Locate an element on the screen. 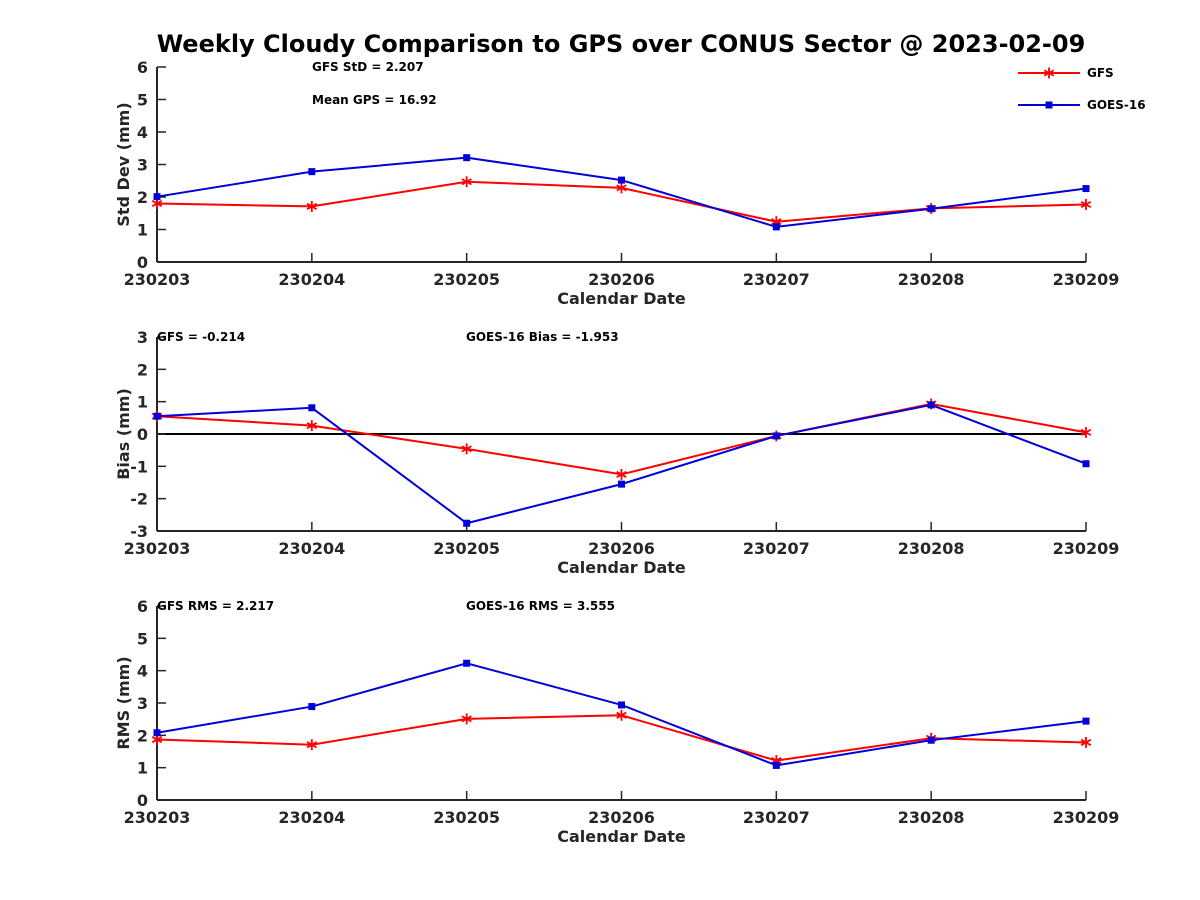  stat-annotation: GFS = -0.214 is located at coordinates (201, 337).